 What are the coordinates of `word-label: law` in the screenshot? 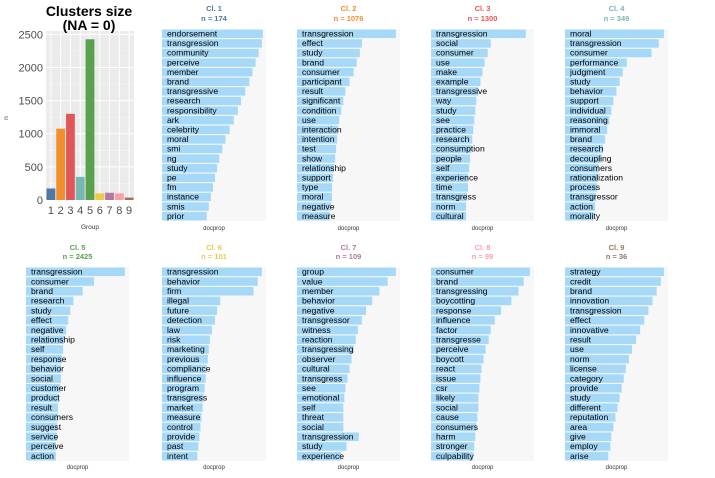 It's located at (174, 330).